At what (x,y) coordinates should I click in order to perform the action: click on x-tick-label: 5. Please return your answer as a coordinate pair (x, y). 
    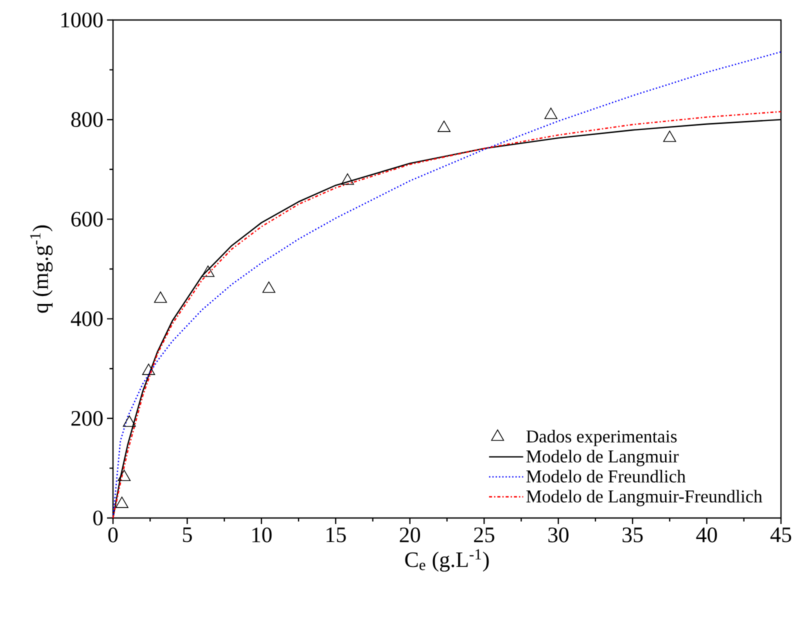
    Looking at the image, I should click on (187, 535).